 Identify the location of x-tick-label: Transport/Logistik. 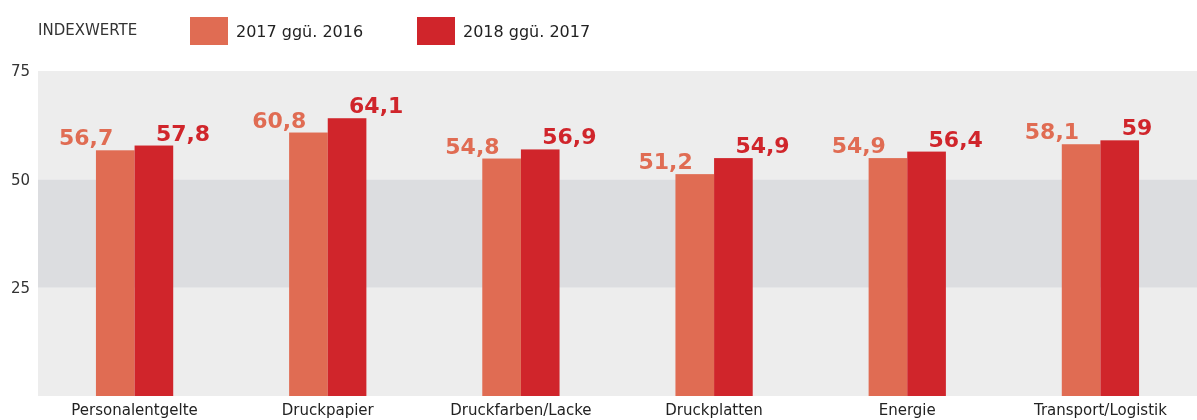
(1100, 410).